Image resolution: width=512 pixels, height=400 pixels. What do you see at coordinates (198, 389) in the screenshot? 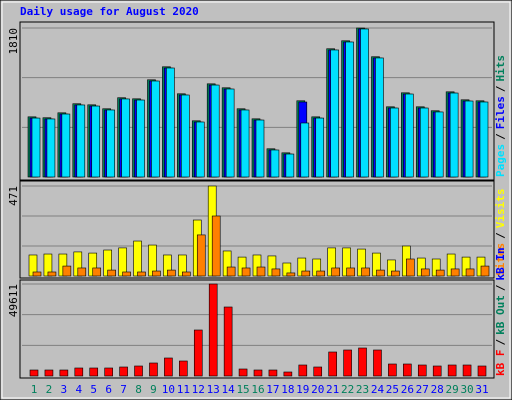
I see `x-tick-label: 12` at bounding box center [198, 389].